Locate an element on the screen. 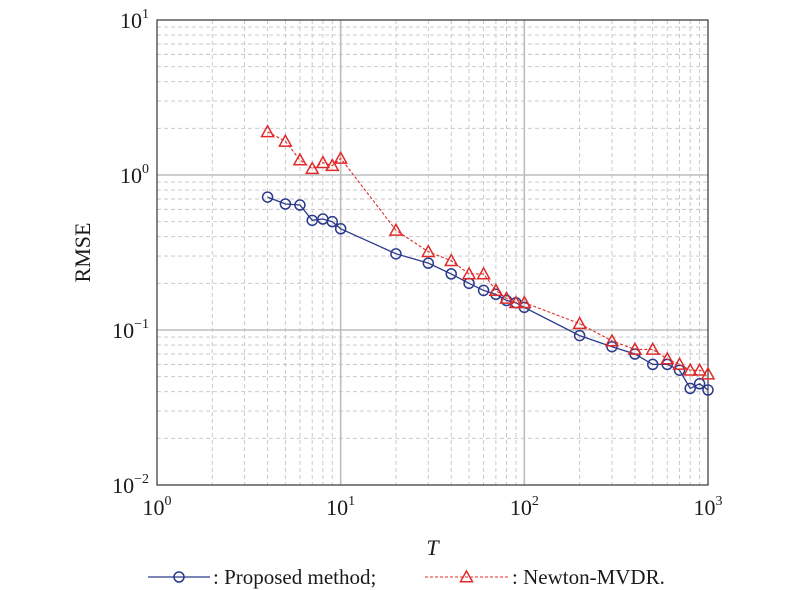  x-axis-label: T is located at coordinates (433, 547).